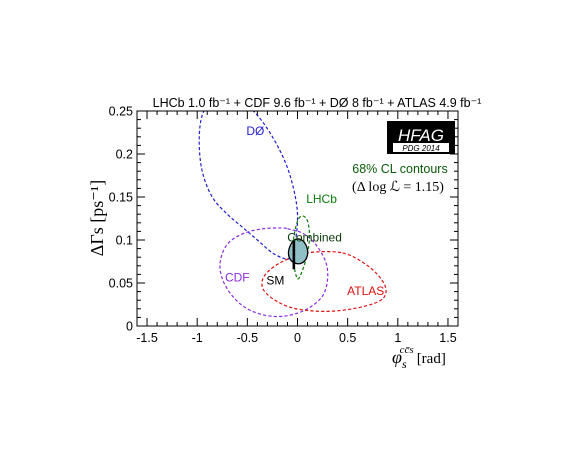 The width and height of the screenshot is (581, 454). Describe the element at coordinates (431, 359) in the screenshot. I see `x-axis-label-unit: [rad]` at that location.